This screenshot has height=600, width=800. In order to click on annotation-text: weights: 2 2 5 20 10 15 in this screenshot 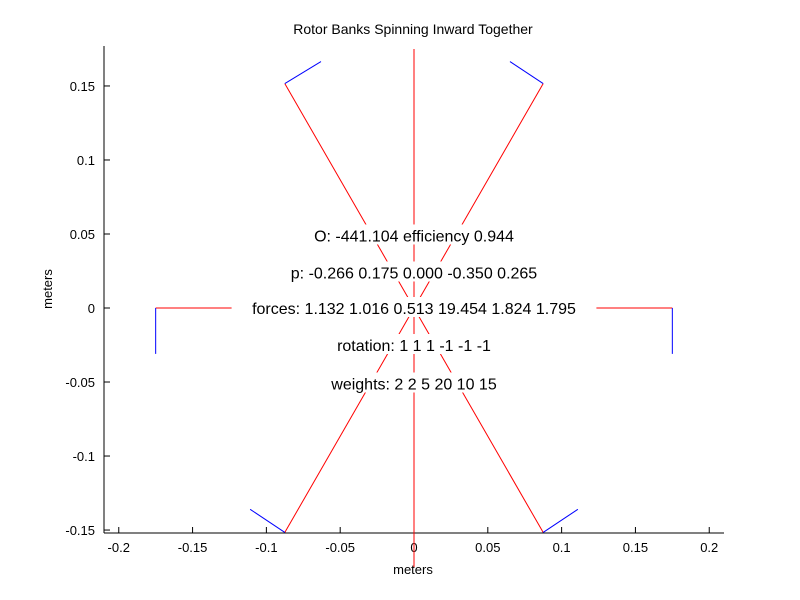, I will do `click(413, 384)`.